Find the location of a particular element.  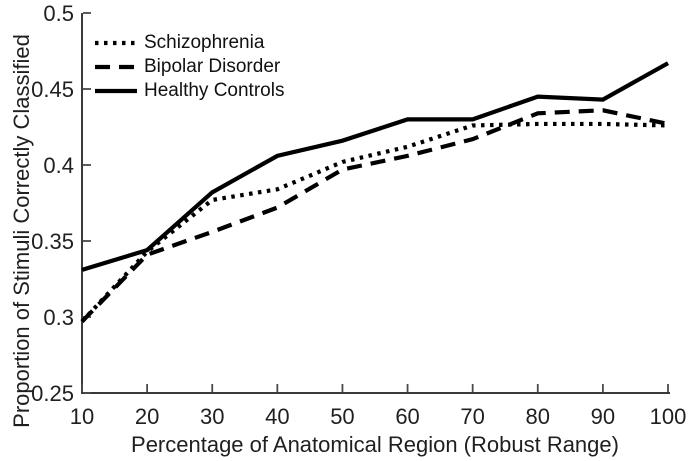

legend-label: Schizophrenia is located at coordinates (204, 42).